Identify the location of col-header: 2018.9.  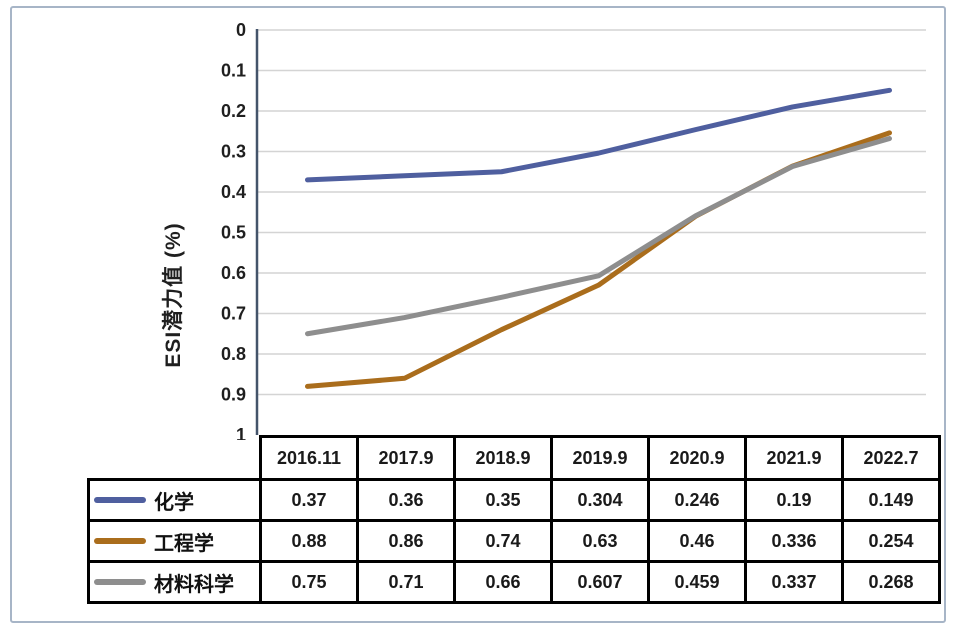
(503, 458).